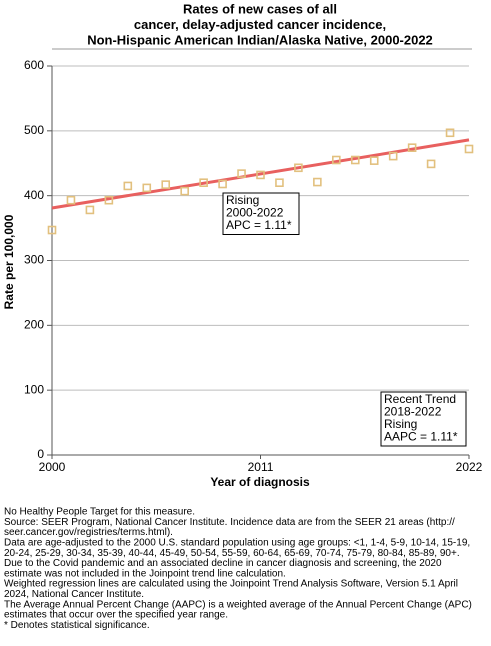 Image resolution: width=491 pixels, height=646 pixels. I want to click on x-tick-label: 2011, so click(261, 467).